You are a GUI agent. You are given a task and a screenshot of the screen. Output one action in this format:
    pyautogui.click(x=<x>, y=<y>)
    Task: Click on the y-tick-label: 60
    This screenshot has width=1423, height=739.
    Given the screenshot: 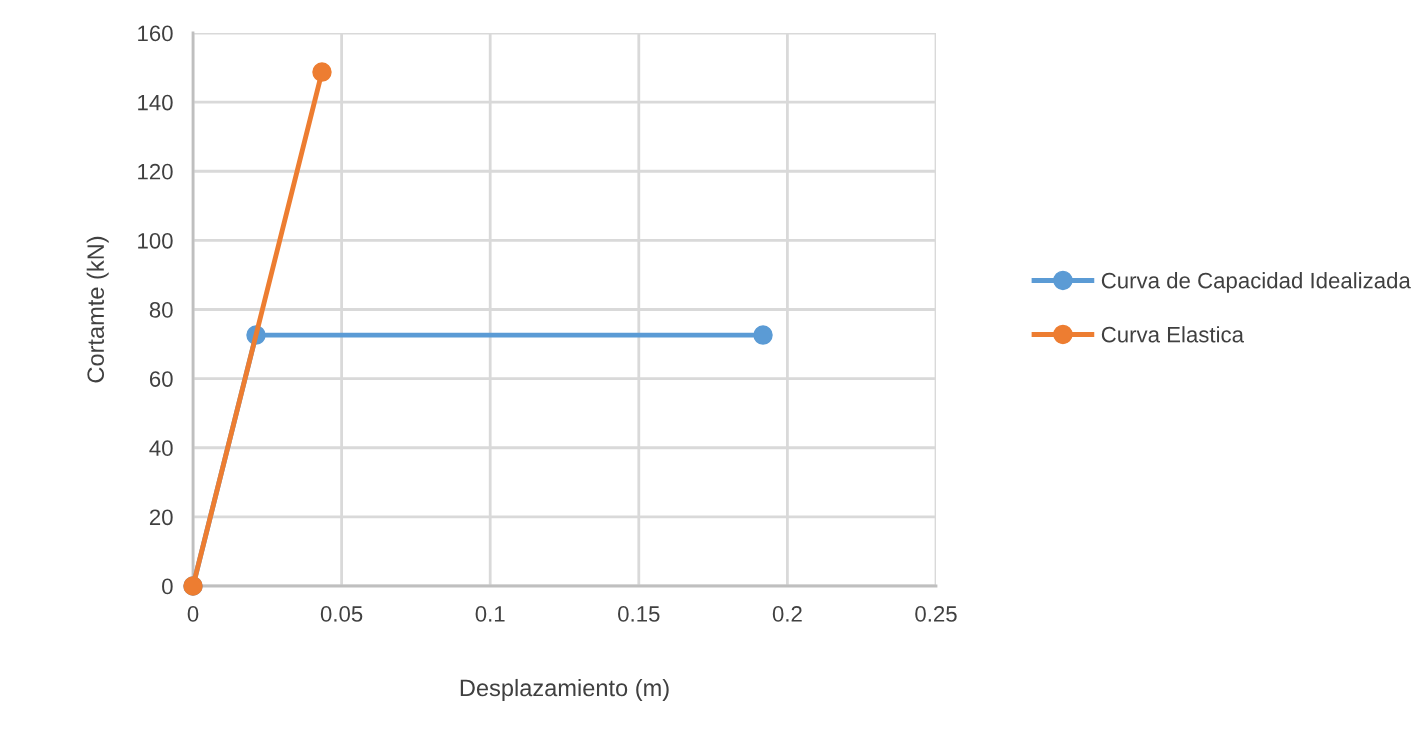 What is the action you would take?
    pyautogui.click(x=161, y=379)
    